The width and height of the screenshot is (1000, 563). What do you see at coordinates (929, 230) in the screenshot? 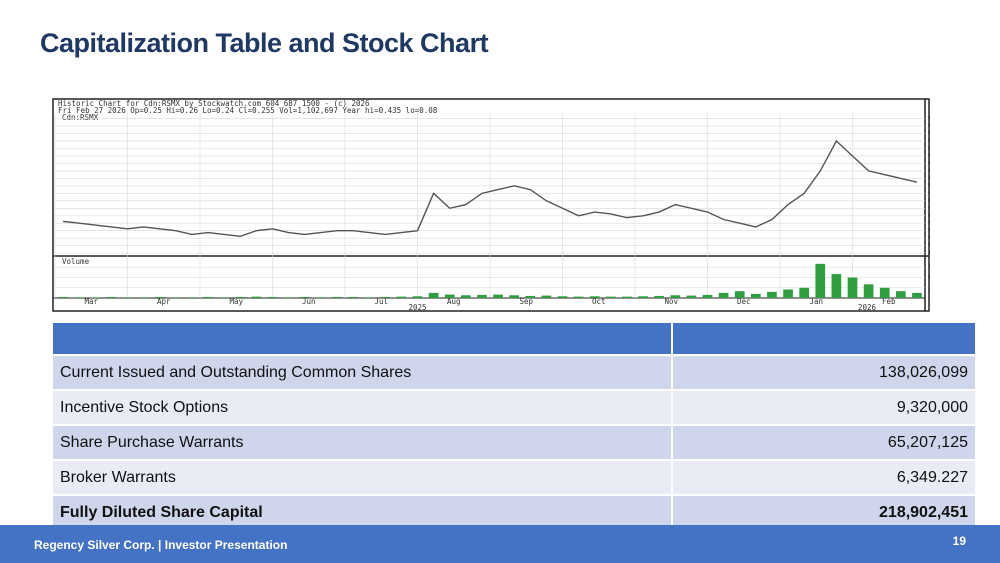
I see `y-tick-label: 0.14` at bounding box center [929, 230].